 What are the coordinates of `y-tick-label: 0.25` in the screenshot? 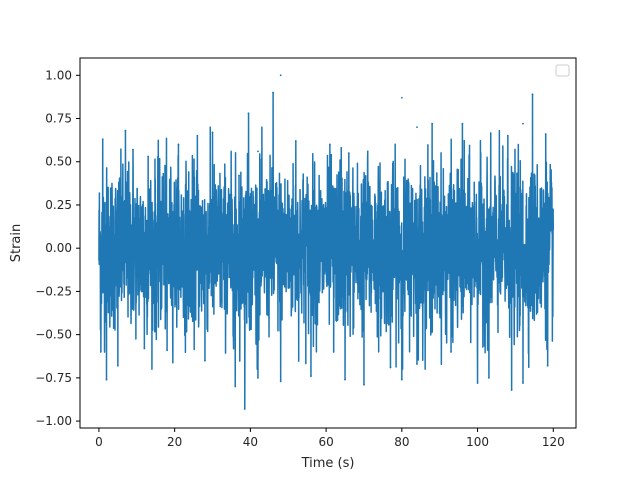 It's located at (58, 205).